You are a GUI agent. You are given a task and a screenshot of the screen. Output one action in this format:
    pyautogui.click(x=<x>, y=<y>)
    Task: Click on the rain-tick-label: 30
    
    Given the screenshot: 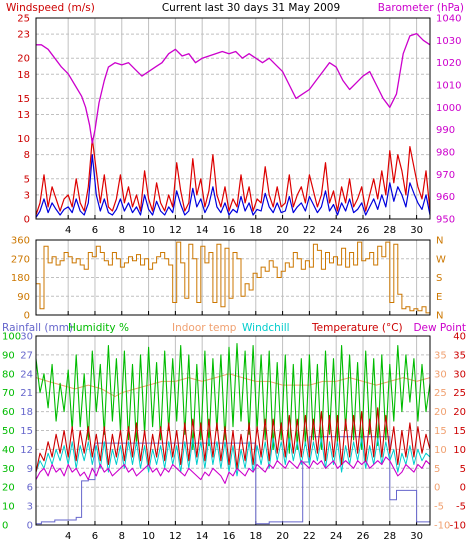 What is the action you would take?
    pyautogui.click(x=26, y=337)
    